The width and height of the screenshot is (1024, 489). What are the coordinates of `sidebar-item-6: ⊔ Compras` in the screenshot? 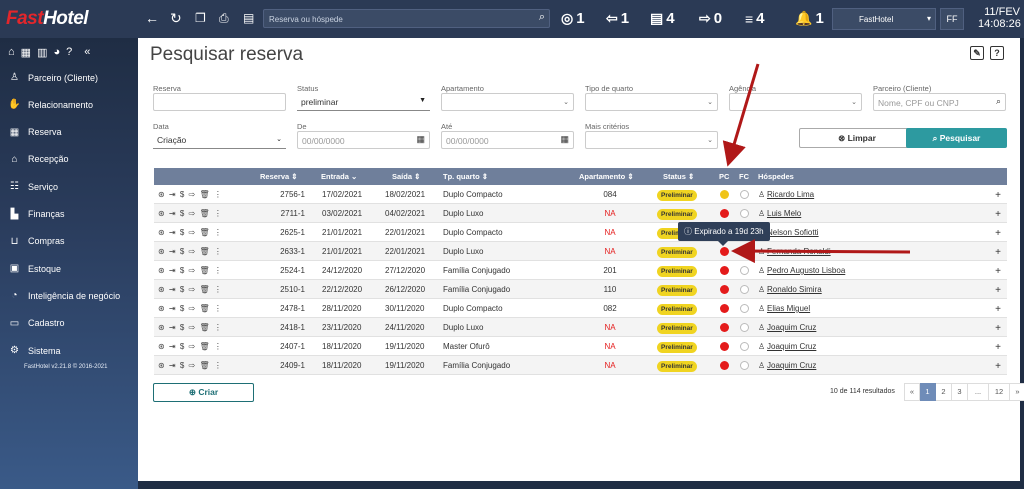 It's located at (36, 241).